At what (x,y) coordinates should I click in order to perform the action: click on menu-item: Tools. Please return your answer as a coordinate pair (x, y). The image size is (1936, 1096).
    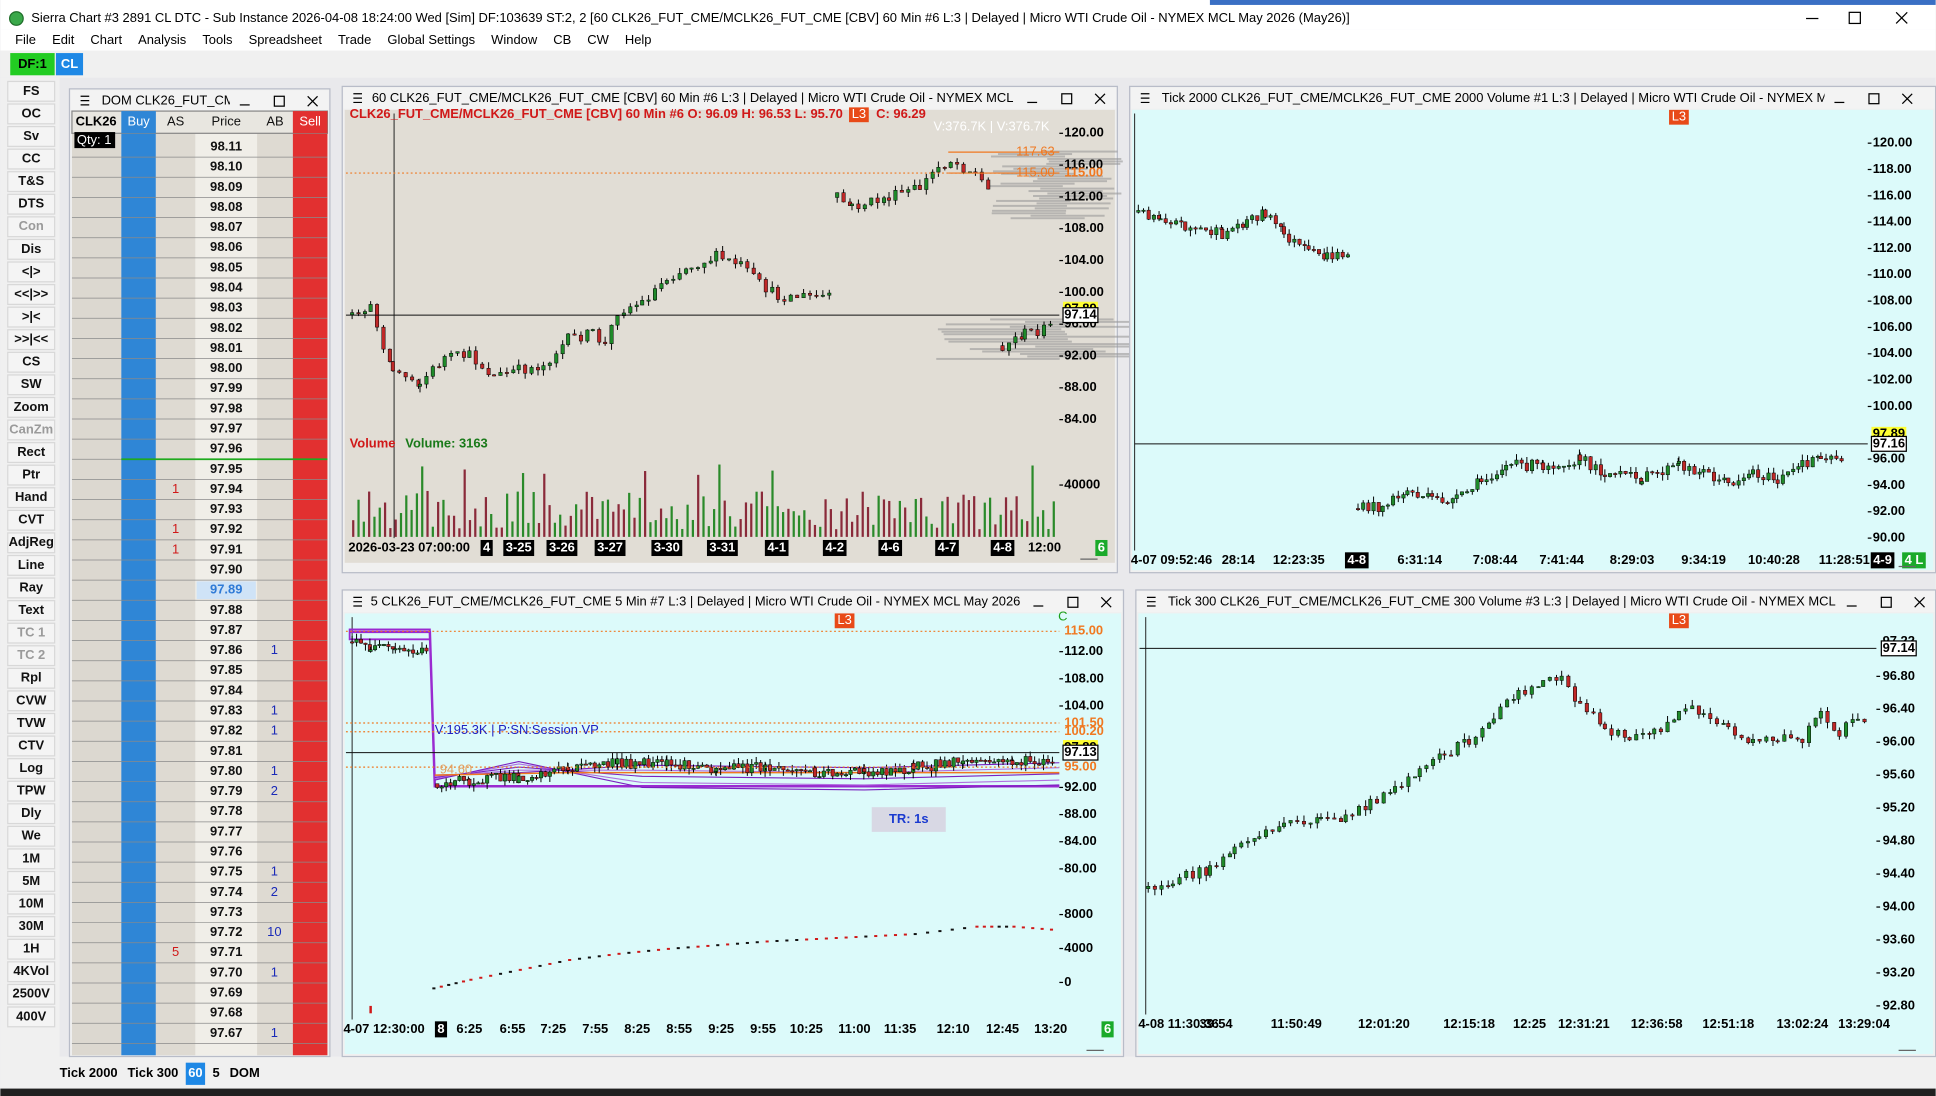
    Looking at the image, I should click on (217, 39).